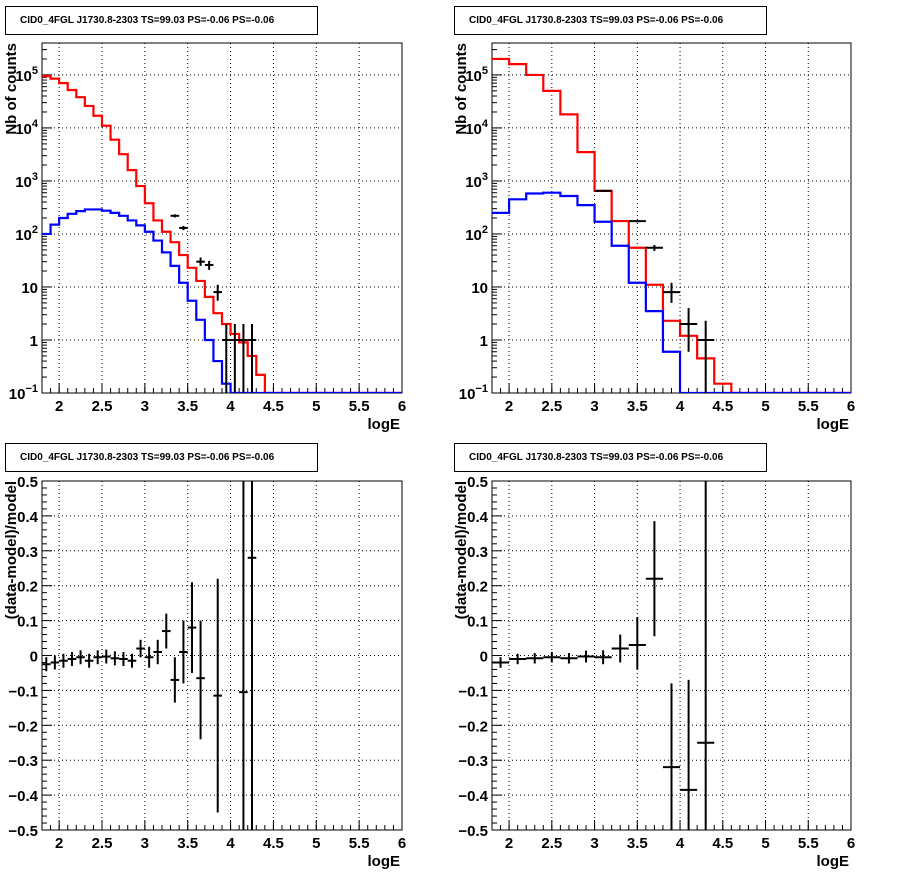 The height and width of the screenshot is (875, 898). What do you see at coordinates (26, 181) in the screenshot?
I see `y-tick-label: 10³` at bounding box center [26, 181].